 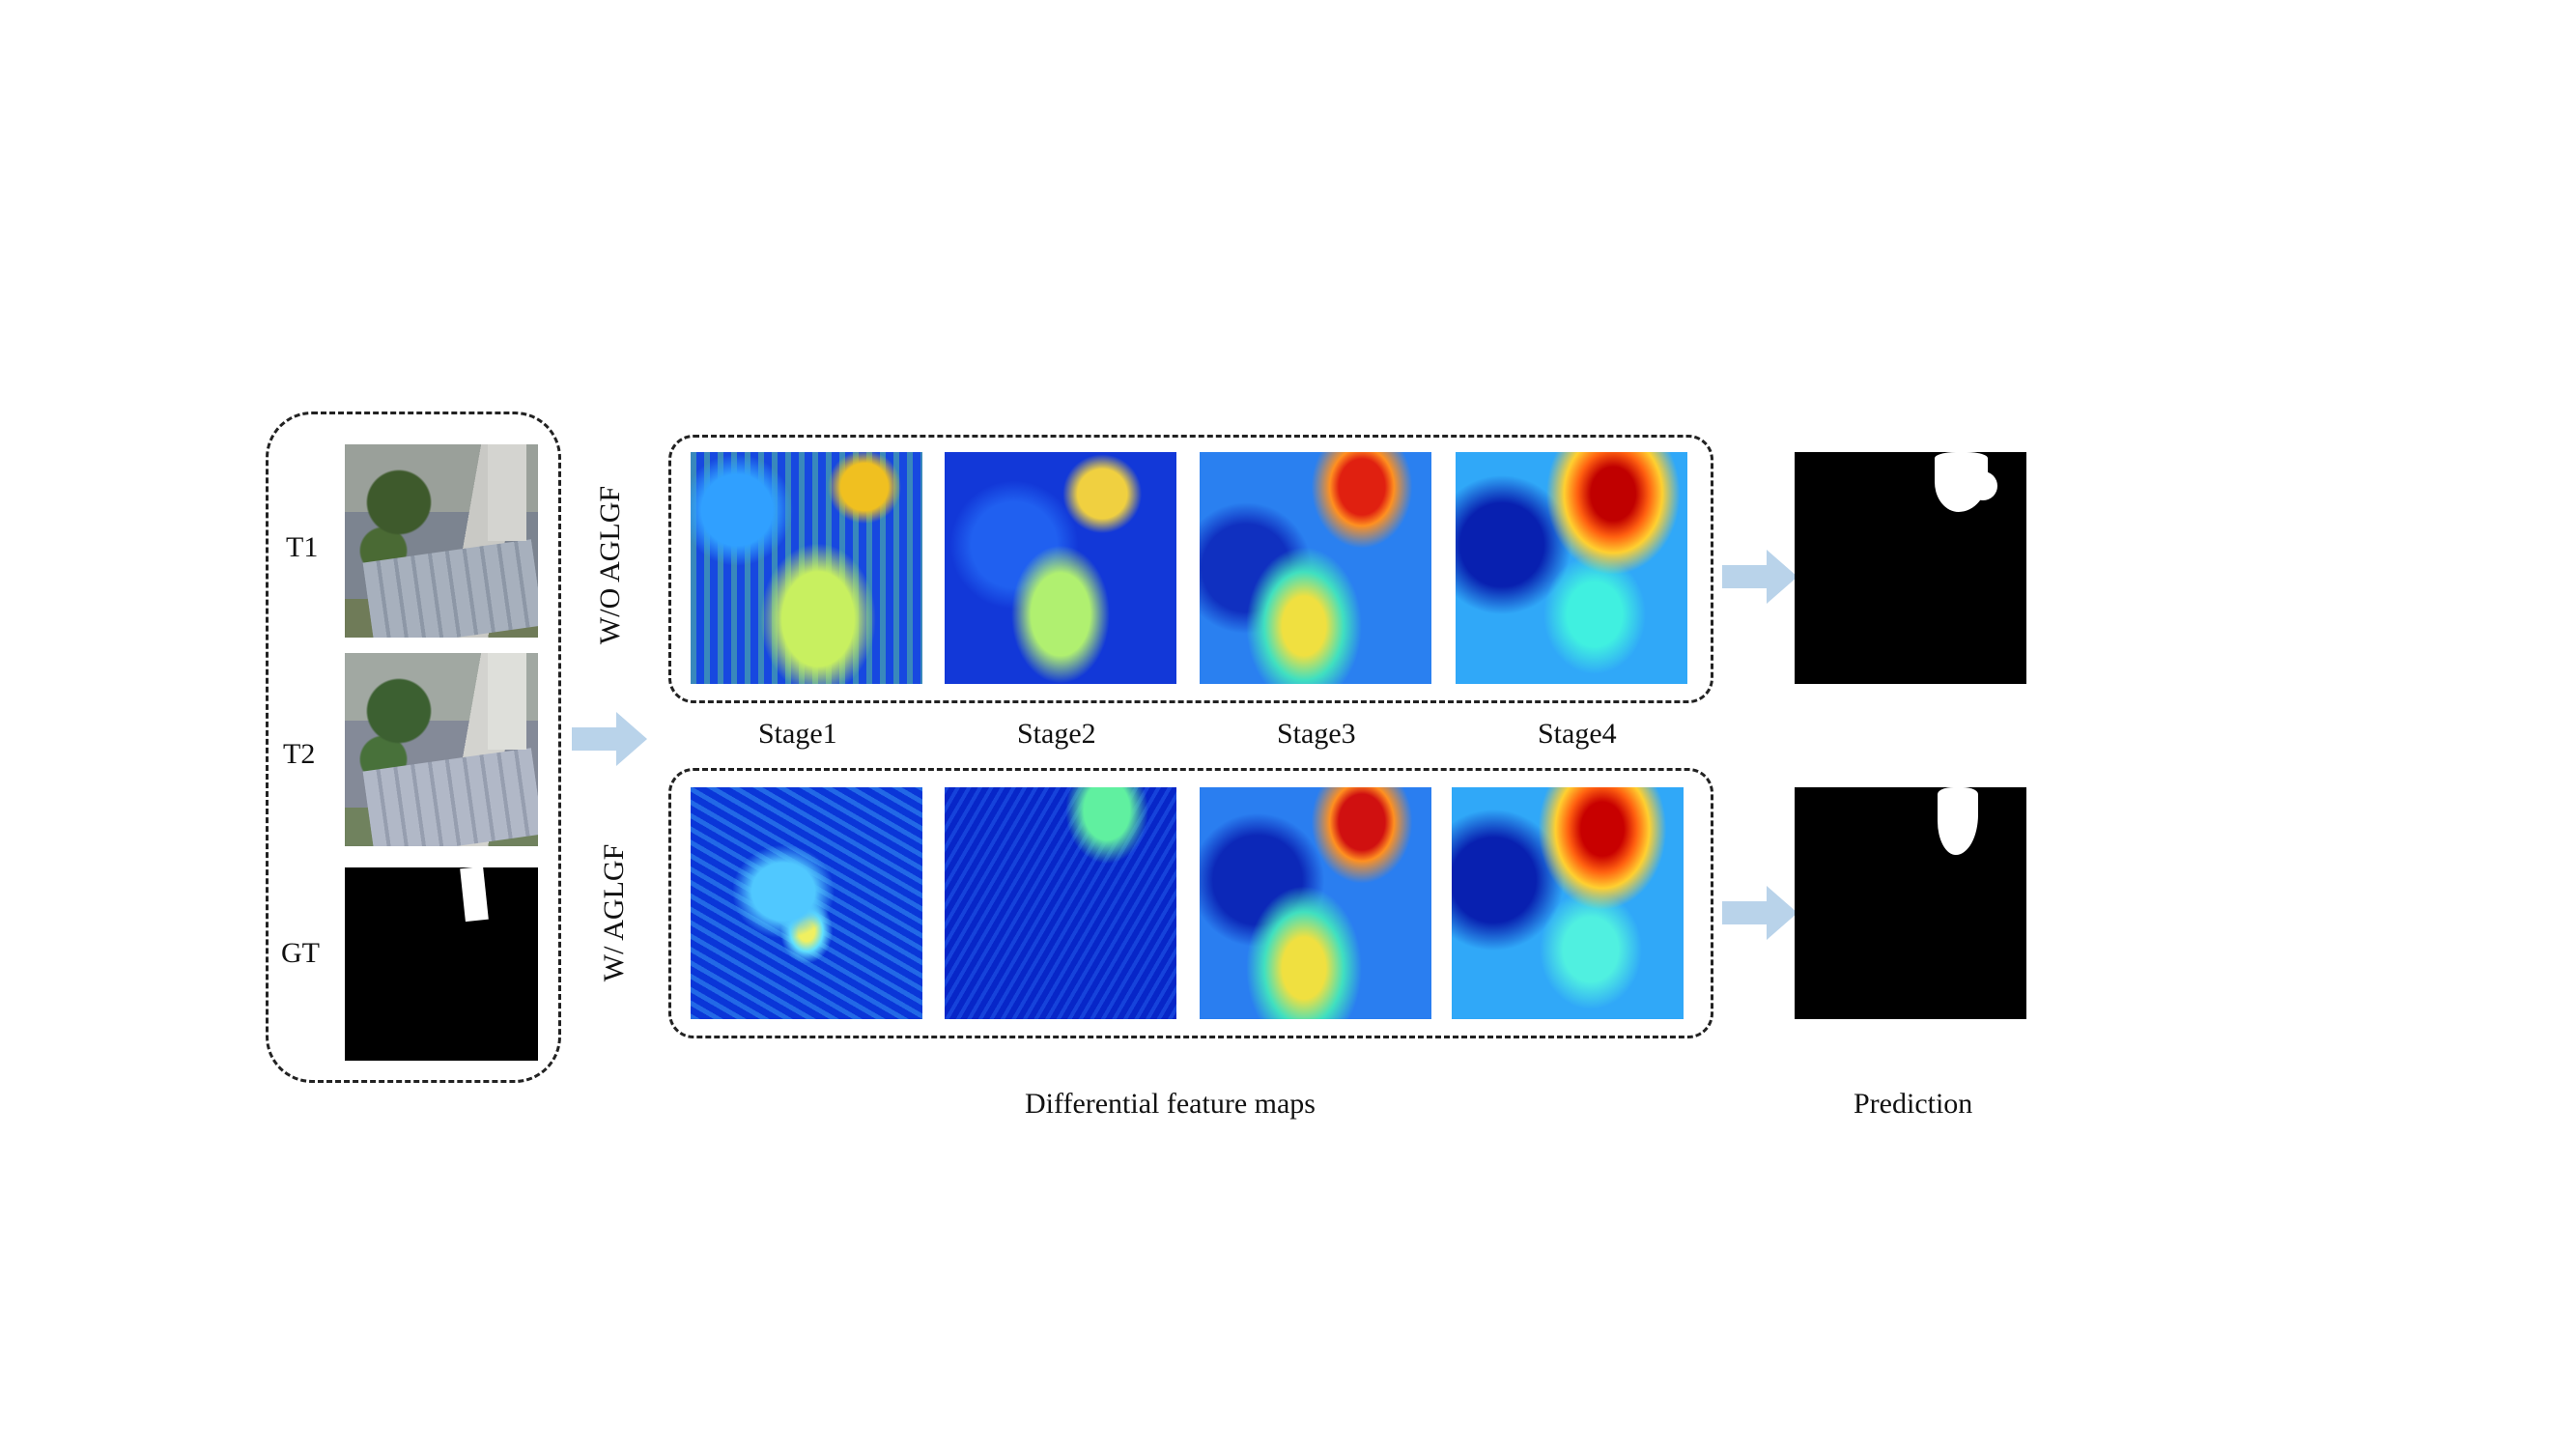 I want to click on gt-image, so click(x=441, y=964).